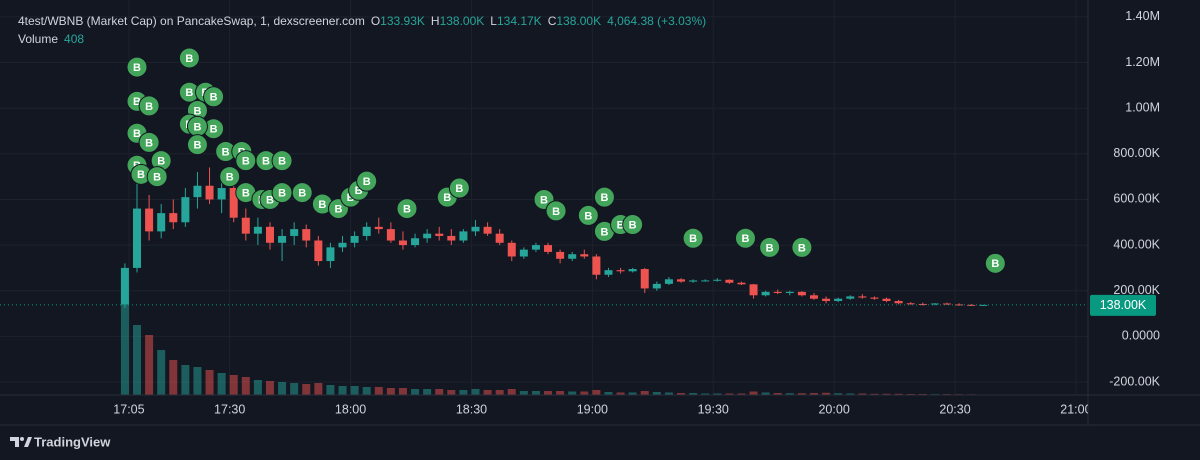 The width and height of the screenshot is (1200, 460). What do you see at coordinates (519, 21) in the screenshot?
I see `legend-low: 134.17K` at bounding box center [519, 21].